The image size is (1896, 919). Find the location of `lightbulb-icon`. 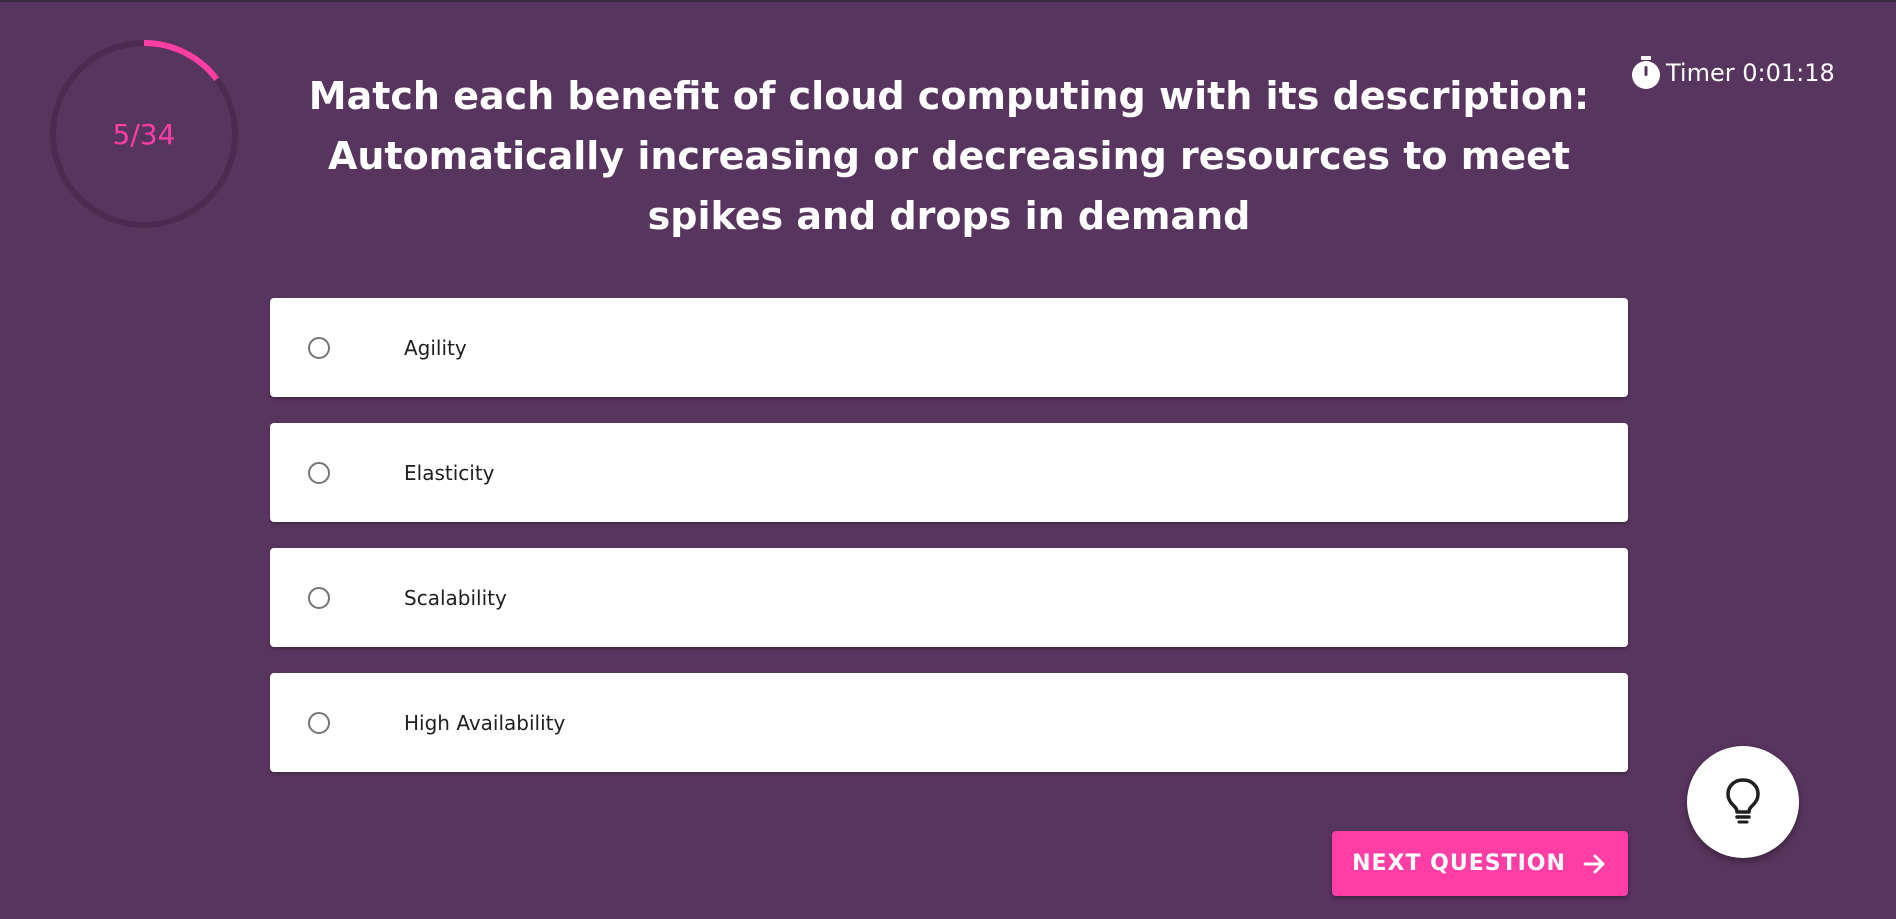

lightbulb-icon is located at coordinates (1743, 802).